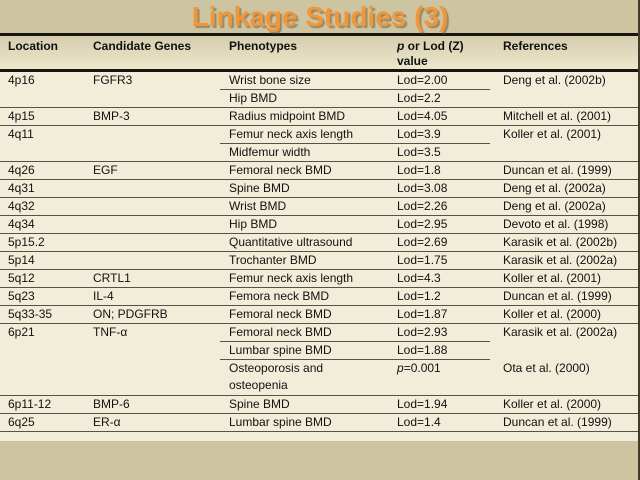 The image size is (640, 480). I want to click on phenotype-line1: Femur neck axis length, so click(291, 278).